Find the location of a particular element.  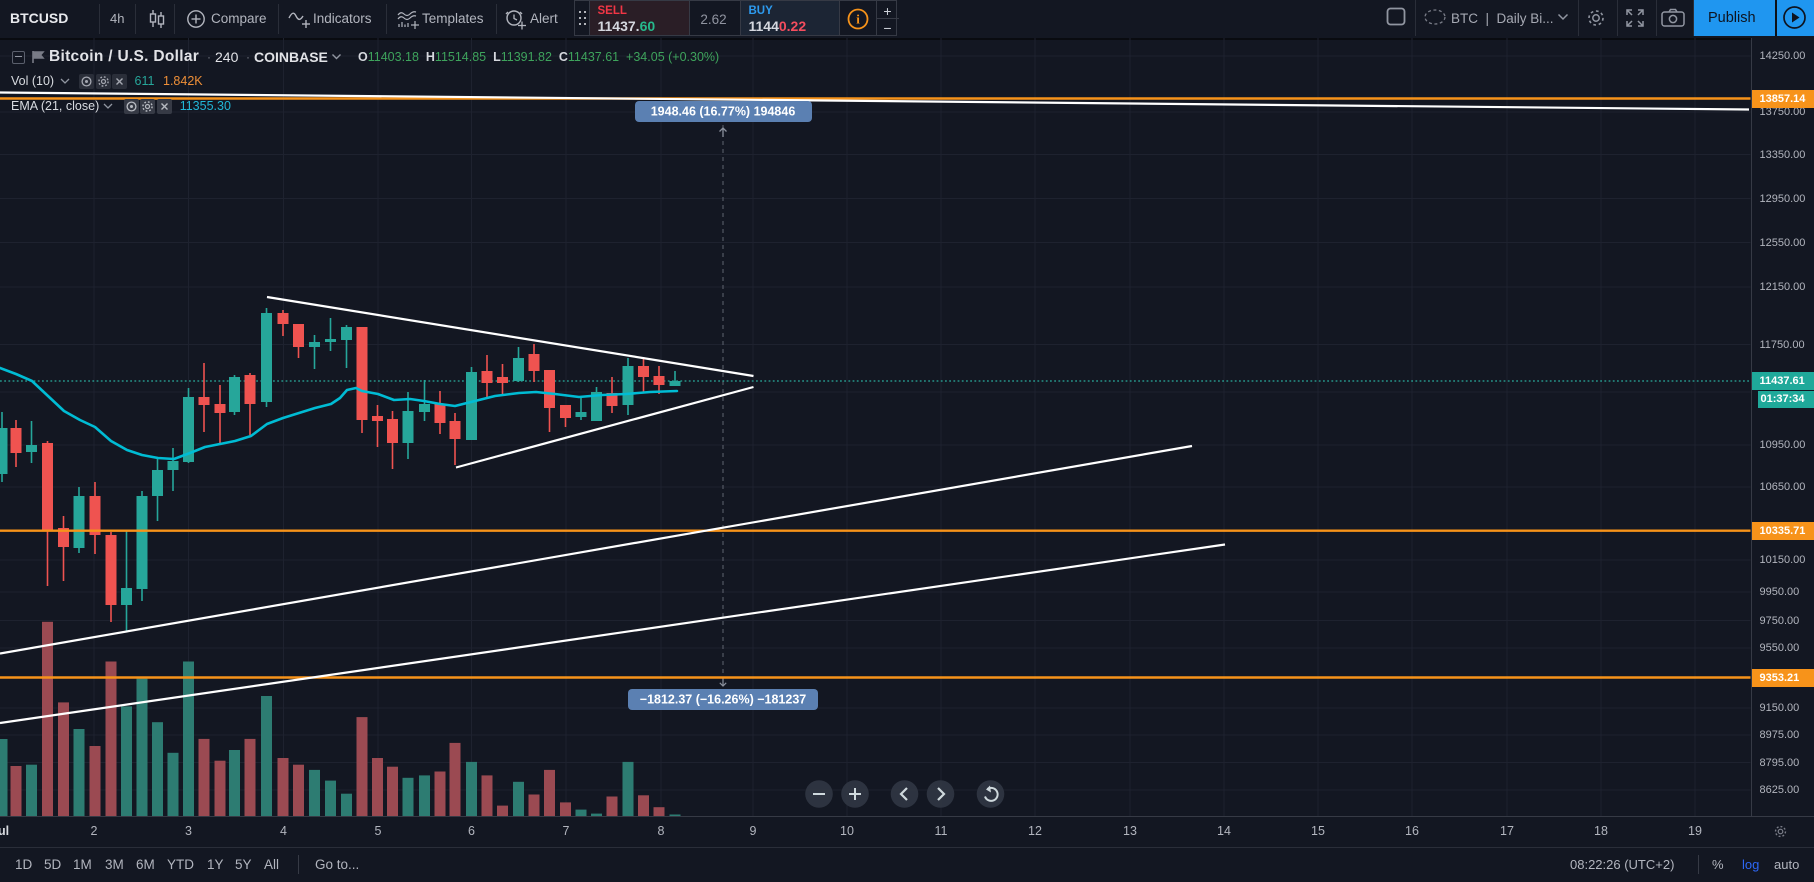

svg-text: 1948.46 (16.77%) 194846 is located at coordinates (723, 112).